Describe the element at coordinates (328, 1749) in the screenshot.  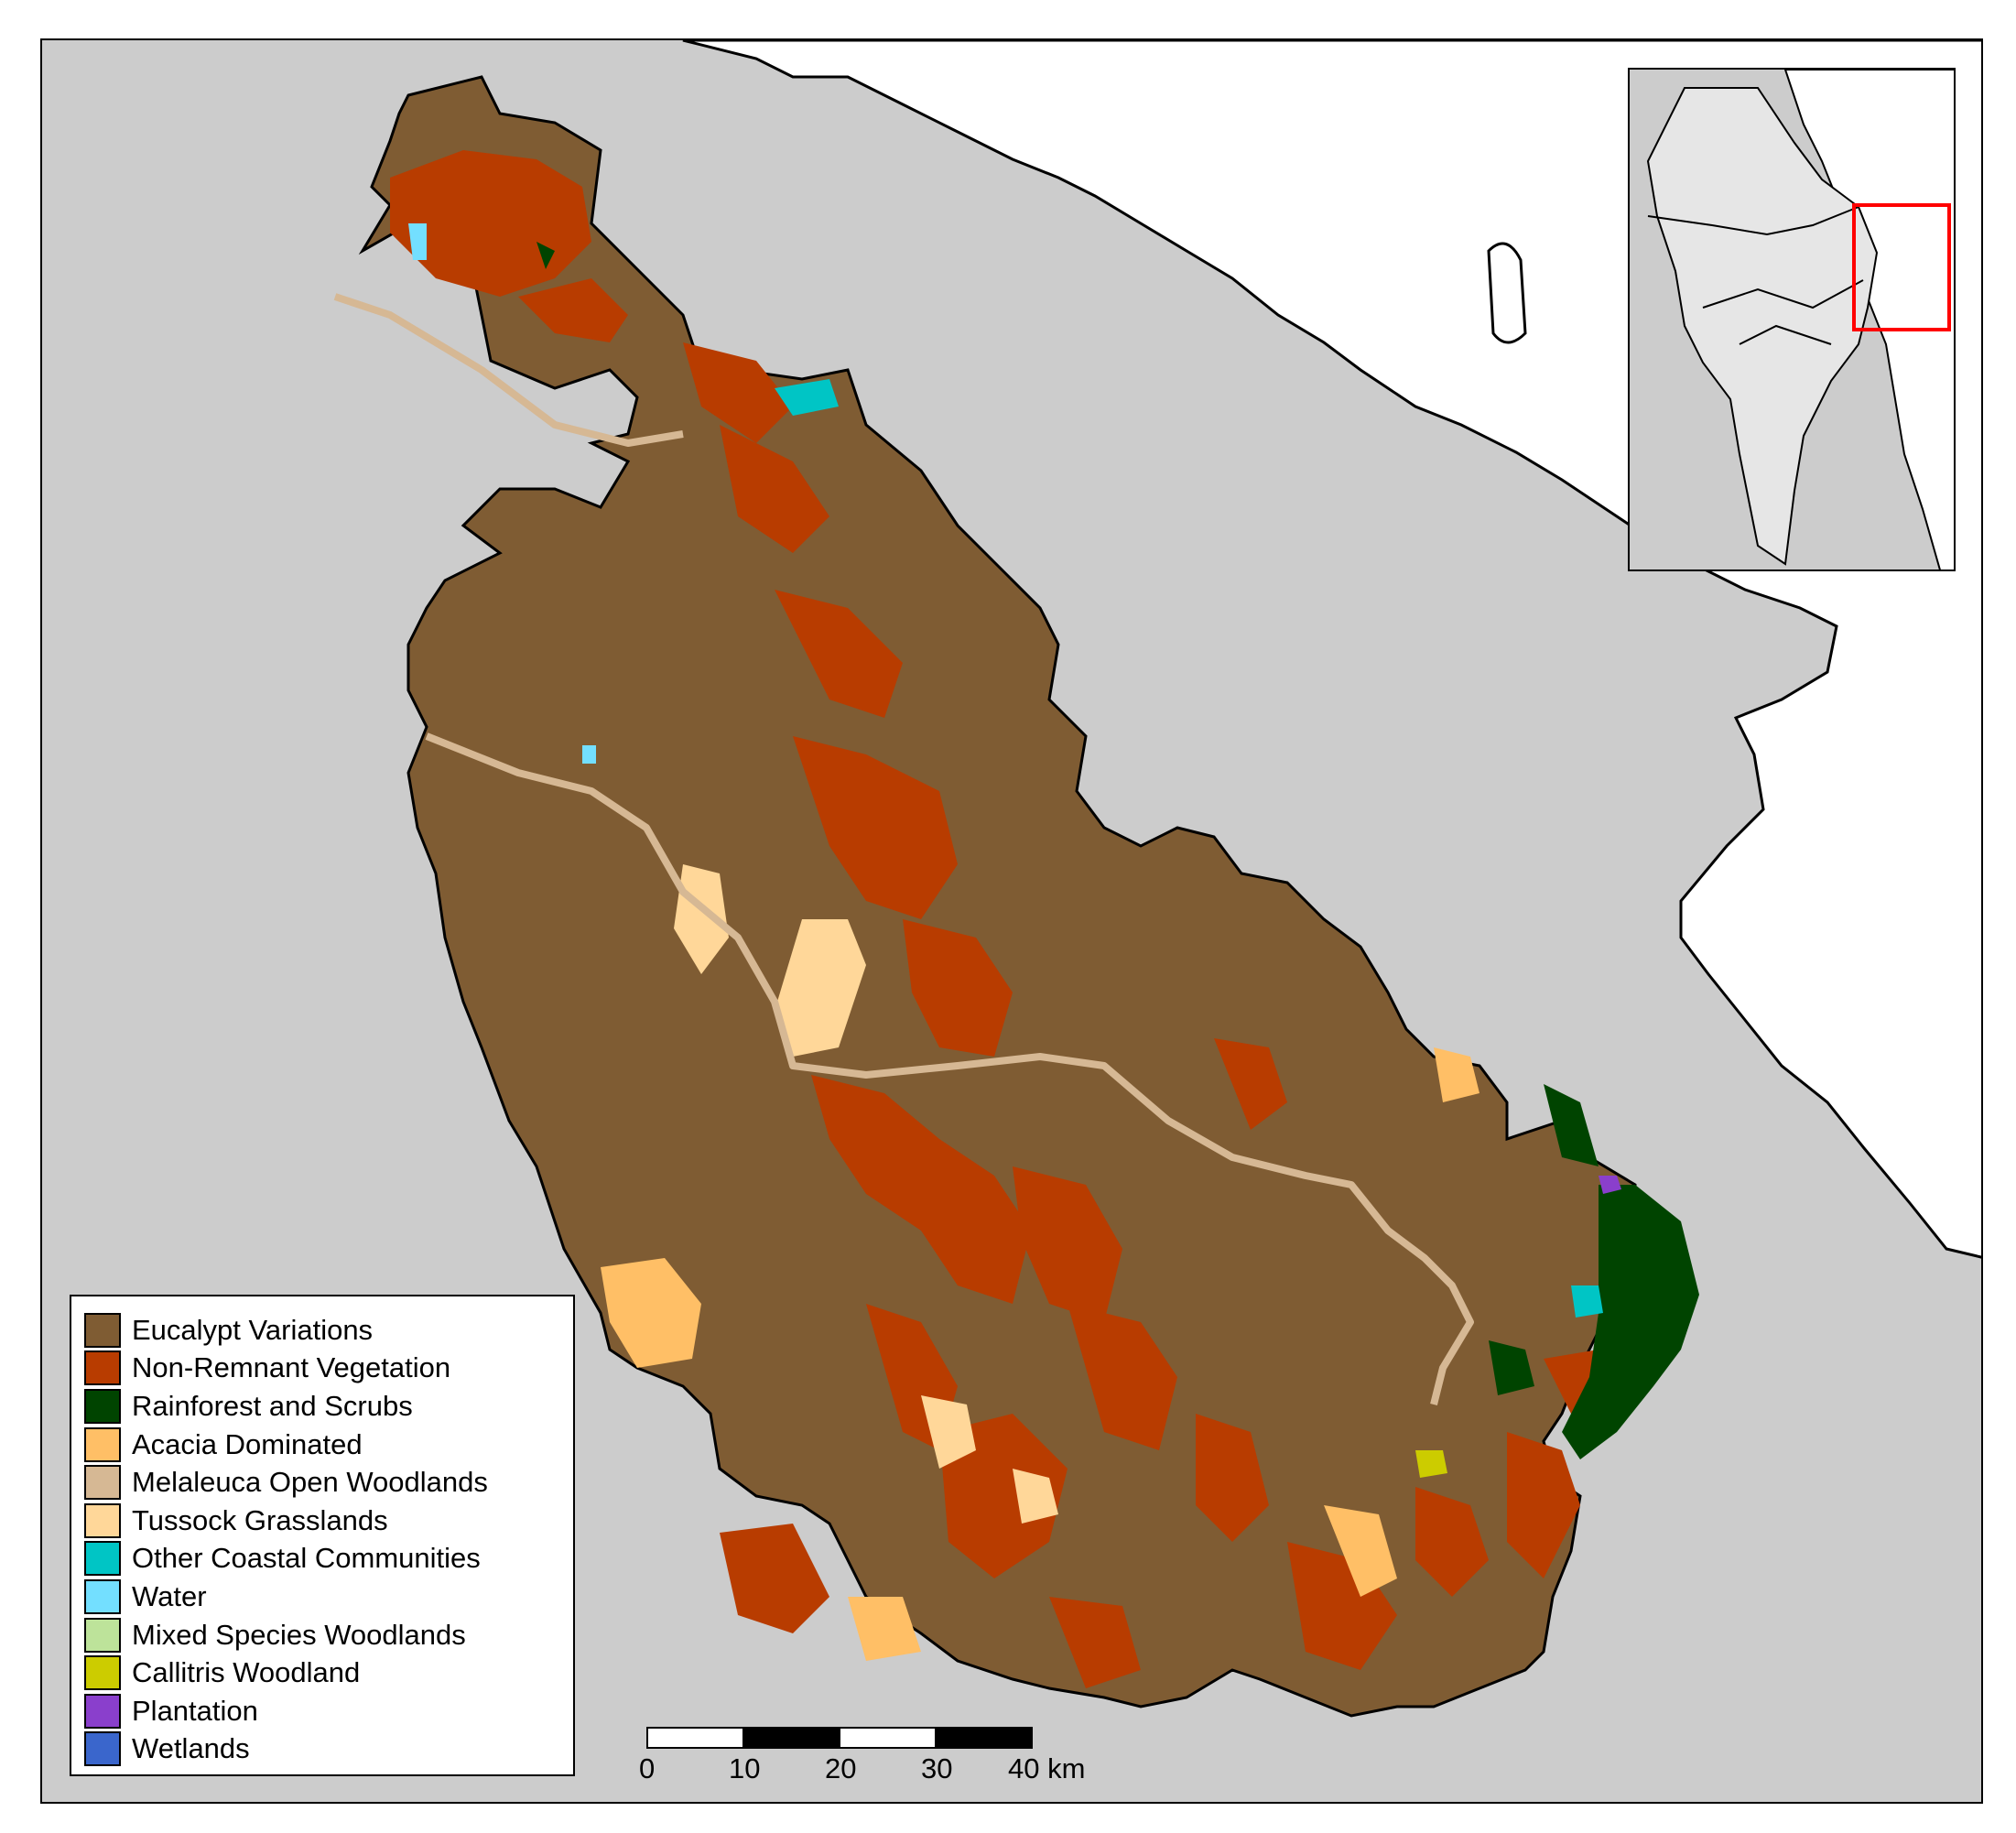
I see `legend-item: Wetlands` at that location.